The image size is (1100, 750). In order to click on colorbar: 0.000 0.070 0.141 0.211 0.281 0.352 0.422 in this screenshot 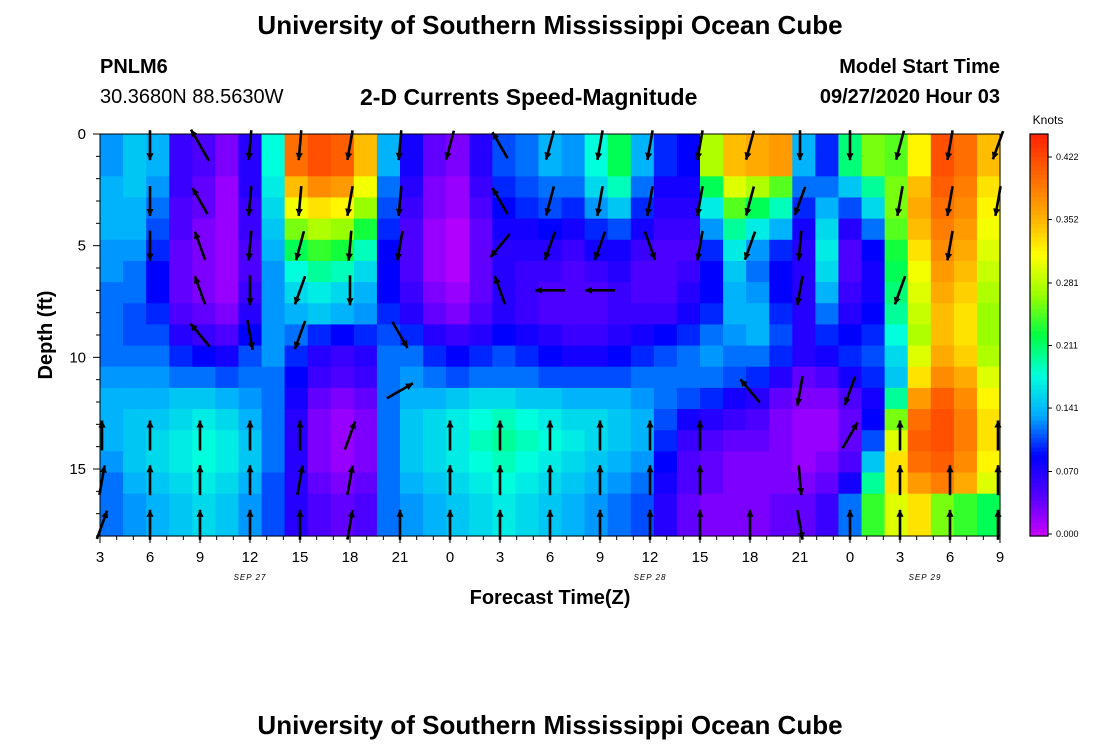, I will do `click(1054, 336)`.